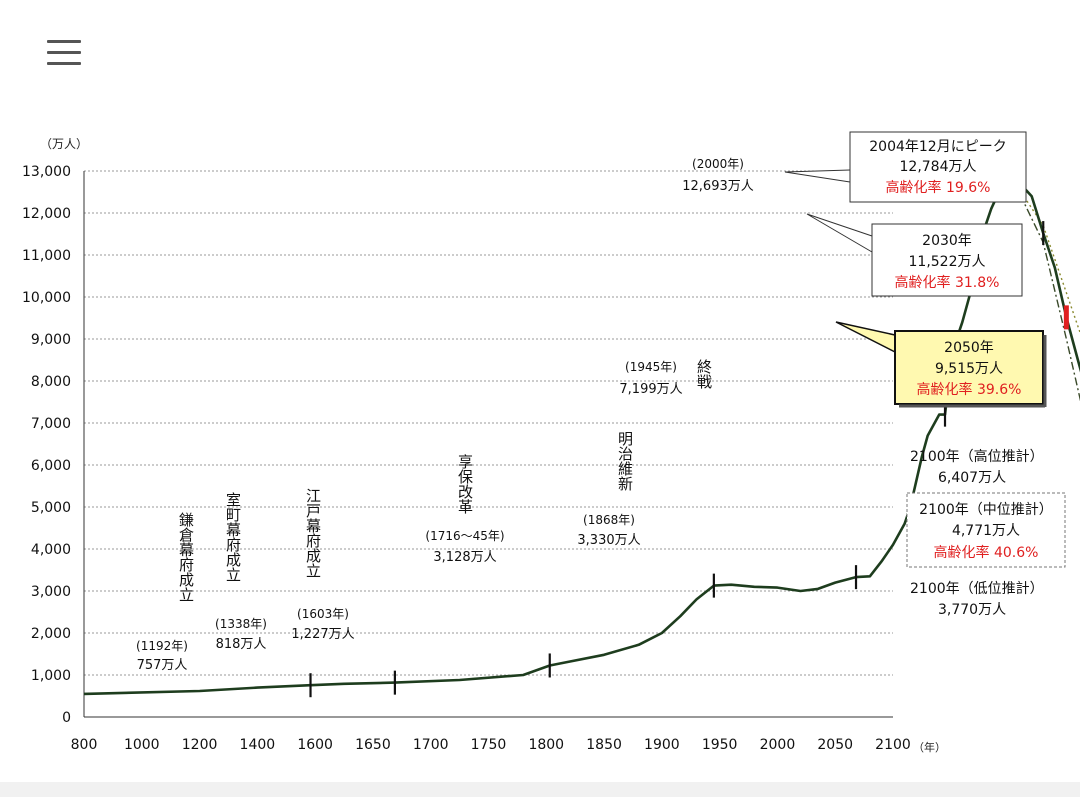  Describe the element at coordinates (51, 340) in the screenshot. I see `y-tick-label: 9,000` at that location.